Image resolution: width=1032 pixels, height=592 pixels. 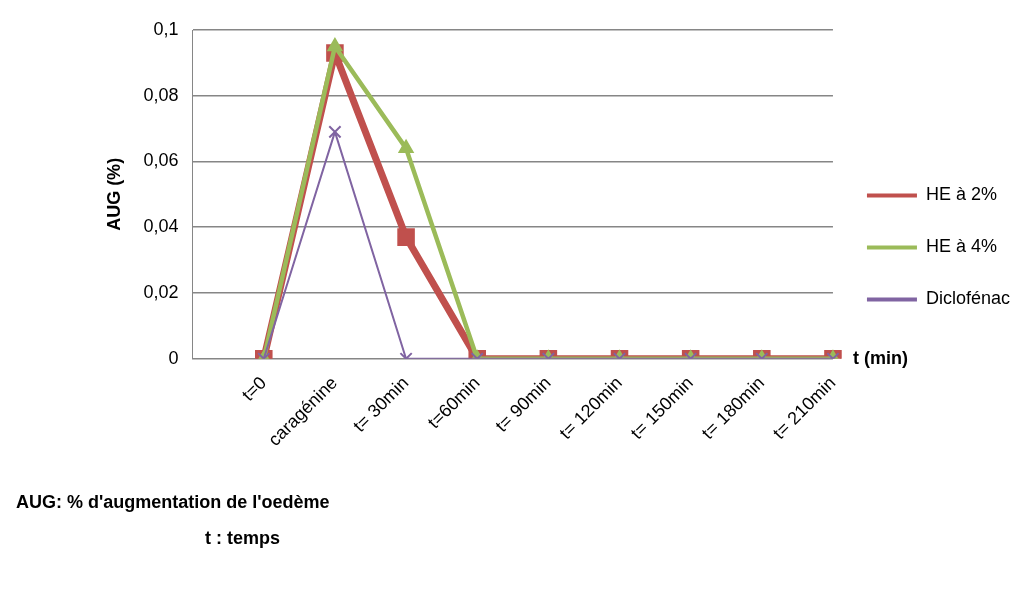 I want to click on y-tick-label: 0,1, so click(x=166, y=28).